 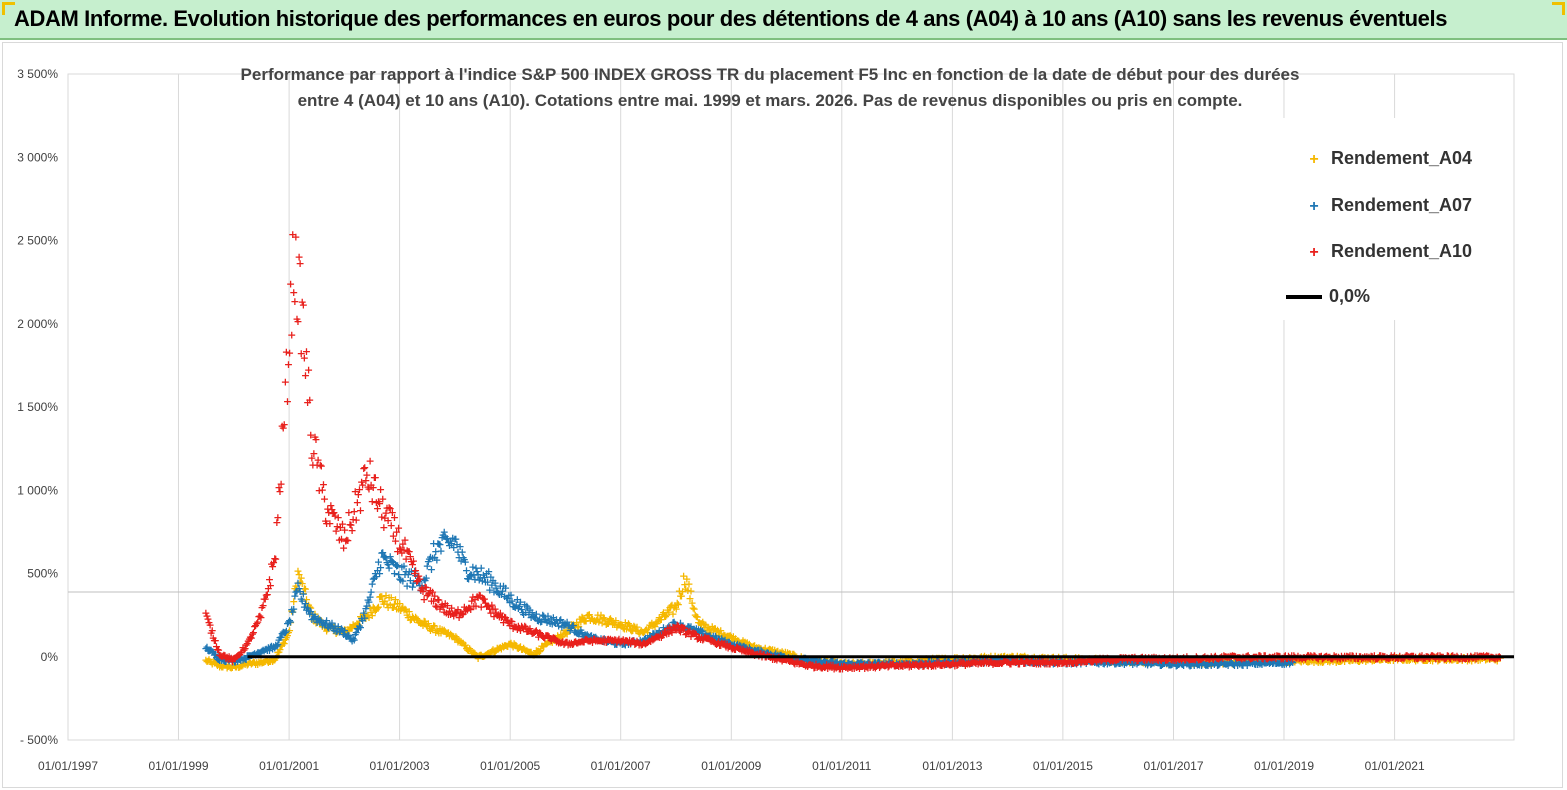 I want to click on y-tick-label: 2 500%, so click(x=37, y=241).